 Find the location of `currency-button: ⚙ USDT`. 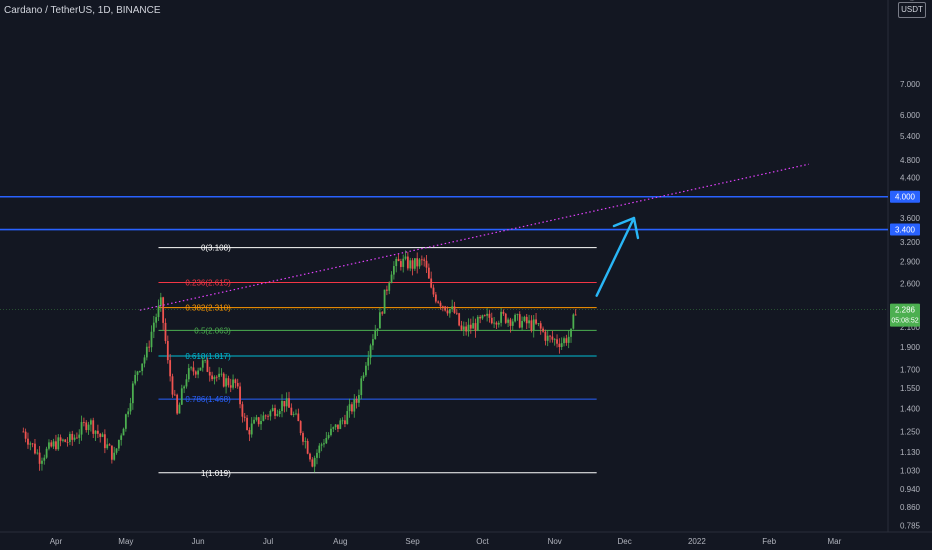

currency-button: ⚙ USDT is located at coordinates (912, 9).